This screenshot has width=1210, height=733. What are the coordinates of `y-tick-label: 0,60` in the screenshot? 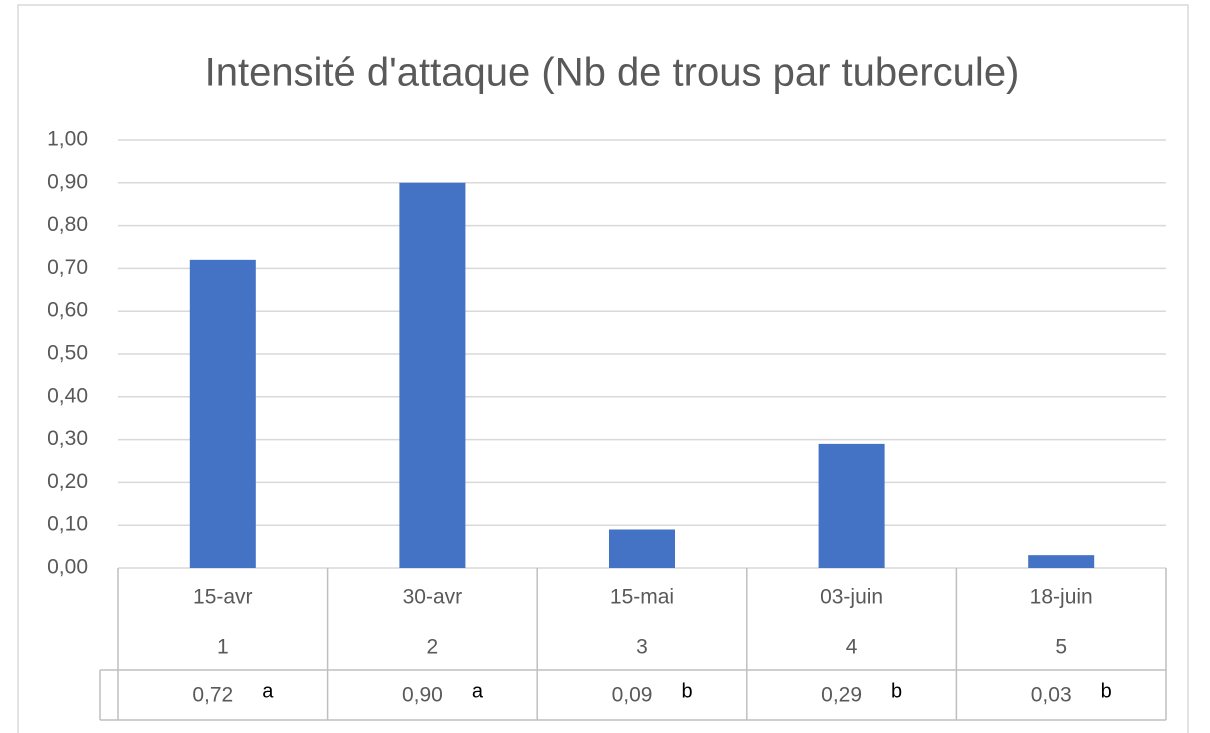 It's located at (67, 310).